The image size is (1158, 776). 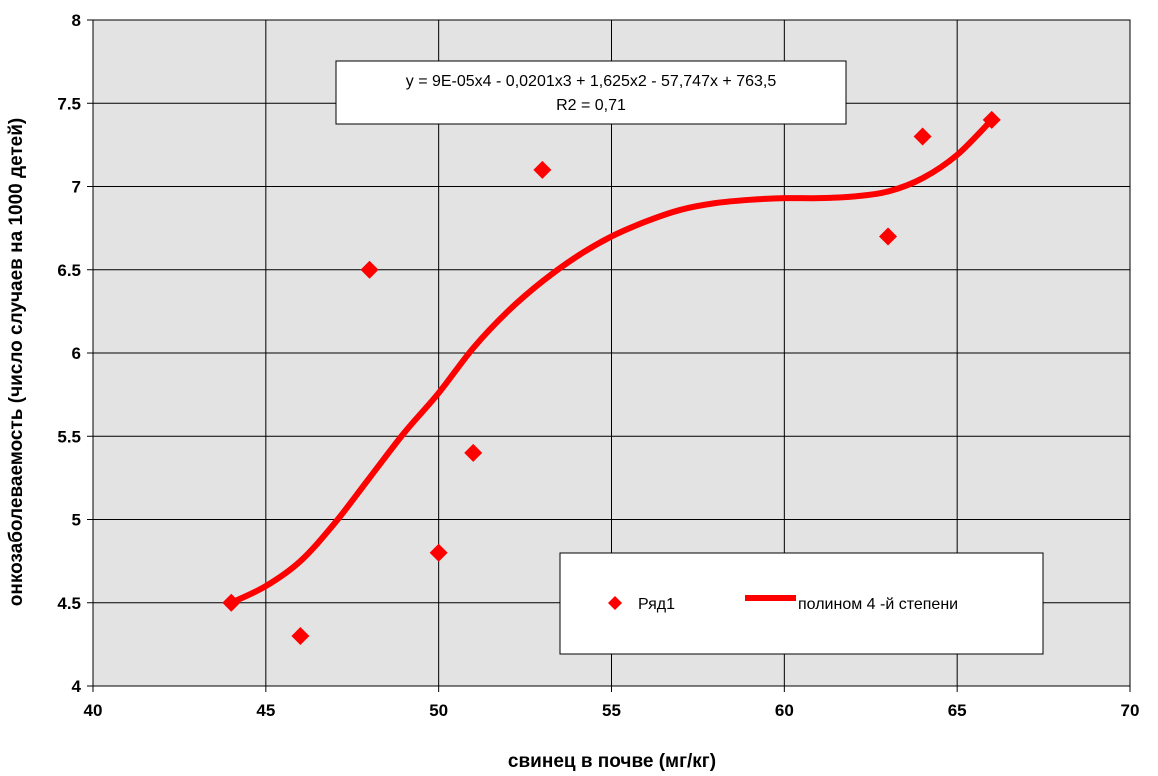 What do you see at coordinates (93, 710) in the screenshot?
I see `x-tick-label: 40` at bounding box center [93, 710].